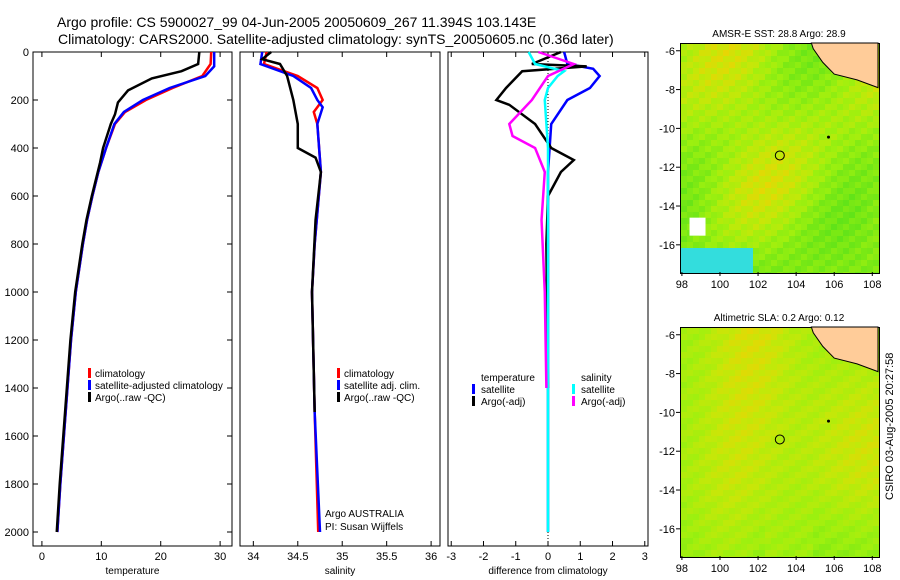 Image resolution: width=900 pixels, height=580 pixels. Describe the element at coordinates (796, 569) in the screenshot. I see `x-tick-label: 104` at that location.